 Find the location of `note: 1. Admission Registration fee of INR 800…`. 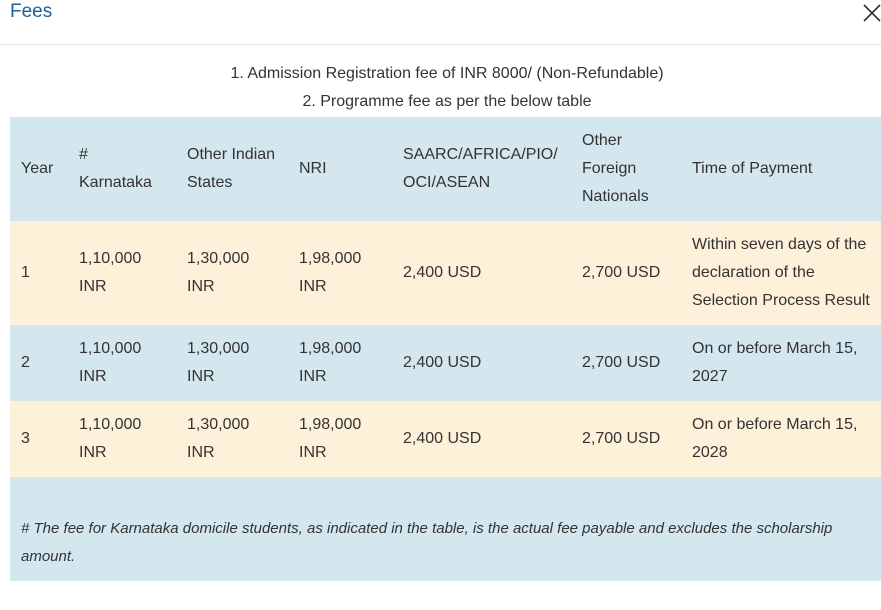

note: 1. Admission Registration fee of INR 800… is located at coordinates (447, 73).